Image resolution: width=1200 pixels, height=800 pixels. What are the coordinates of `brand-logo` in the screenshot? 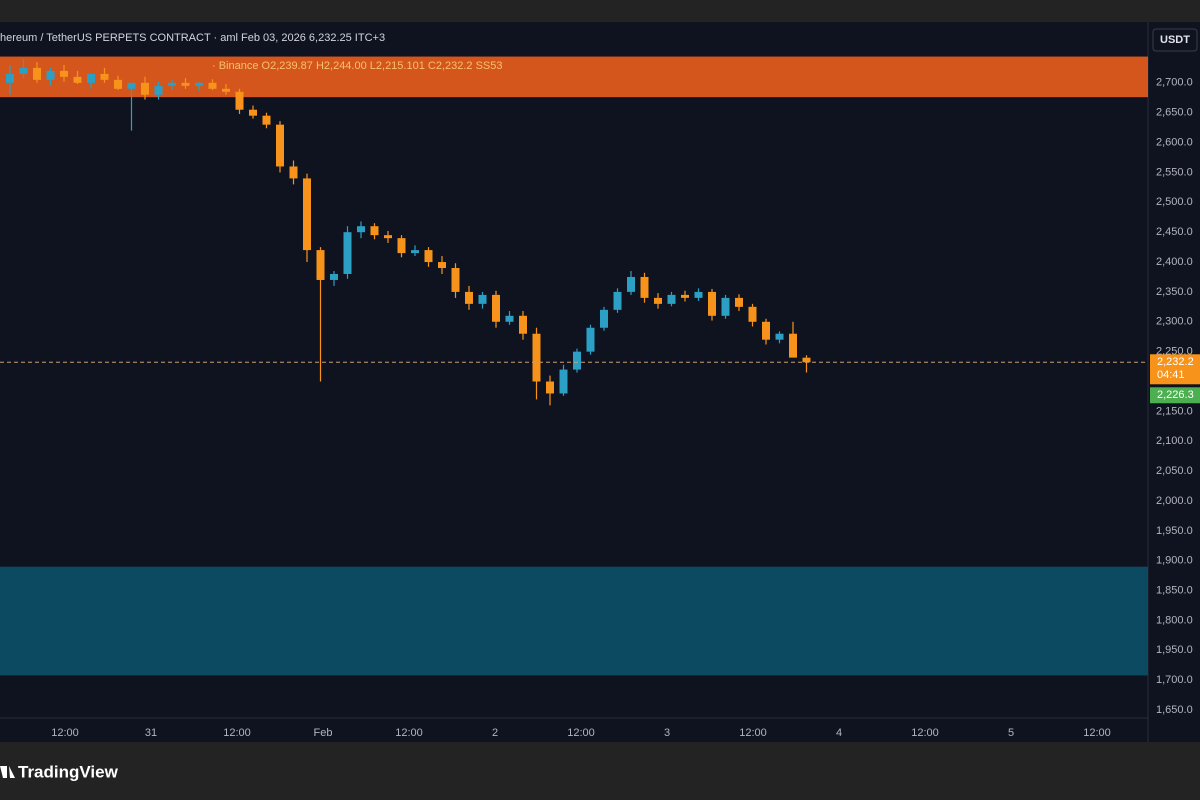 It's located at (7, 772).